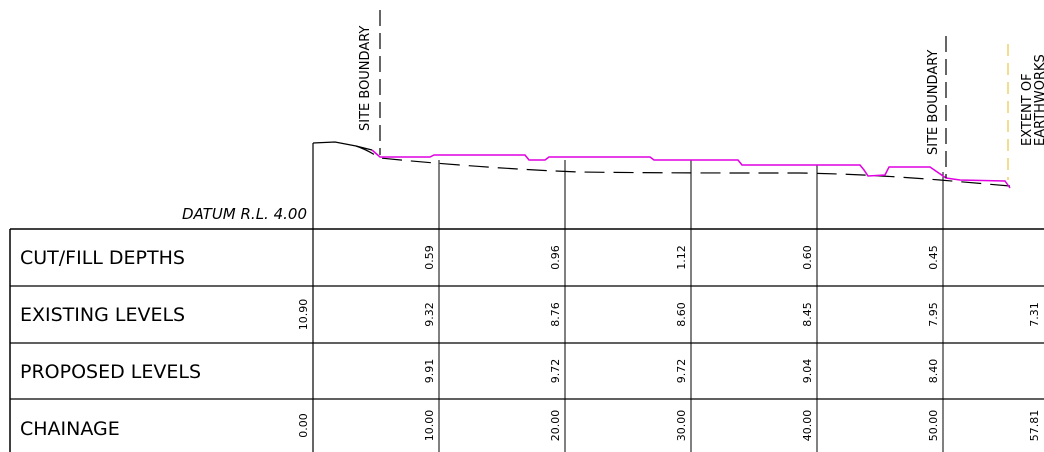  What do you see at coordinates (933, 102) in the screenshot?
I see `site-boundary-right-label: SITE BOUNDARY` at bounding box center [933, 102].